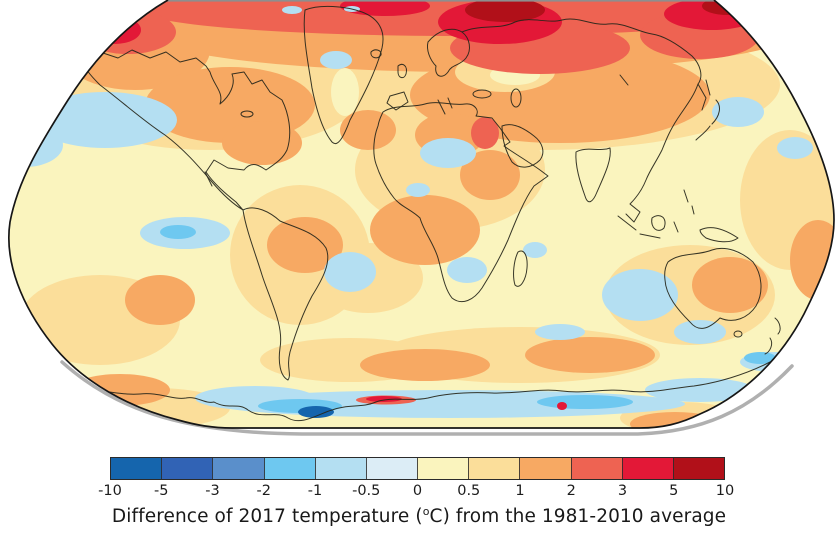 Image resolution: width=838 pixels, height=539 pixels. Describe the element at coordinates (772, 336) in the screenshot. I see `coast-new-zealand` at that location.